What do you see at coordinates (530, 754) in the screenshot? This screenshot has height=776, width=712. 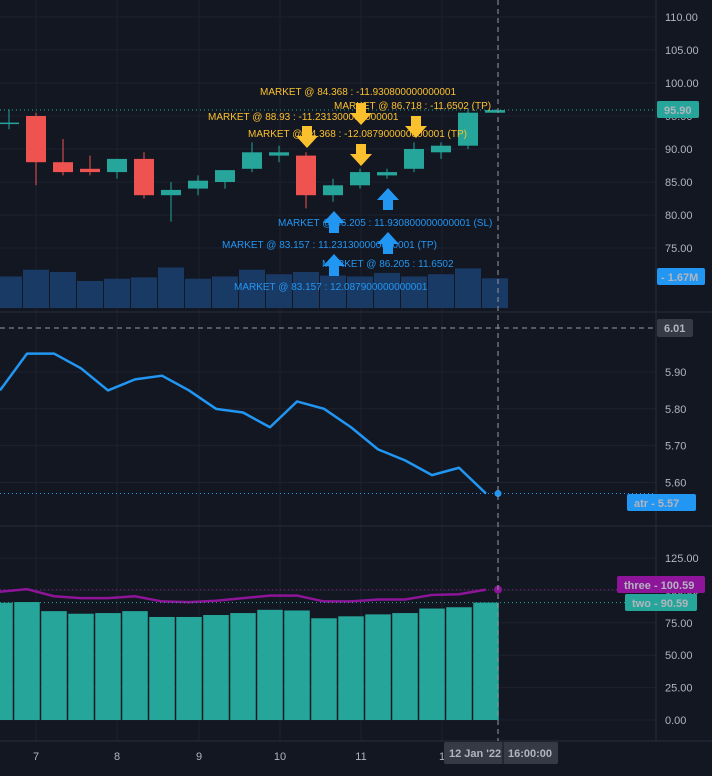 I see `crosshair-time: 16:00:00` at bounding box center [530, 754].